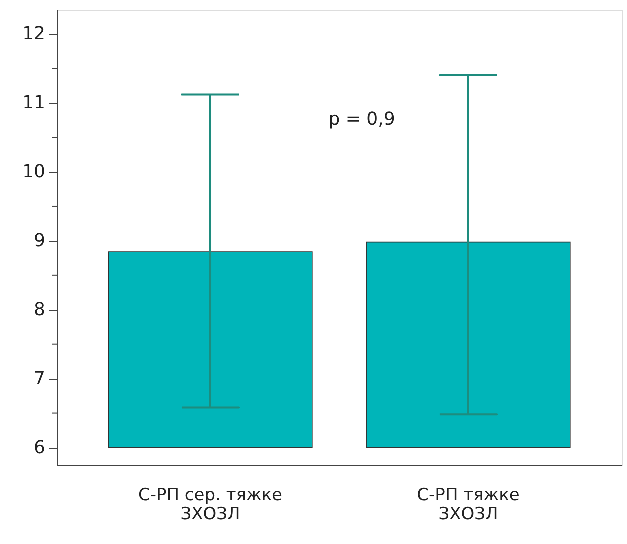 The width and height of the screenshot is (627, 544). What do you see at coordinates (34, 103) in the screenshot?
I see `y-tick-label: 11` at bounding box center [34, 103].